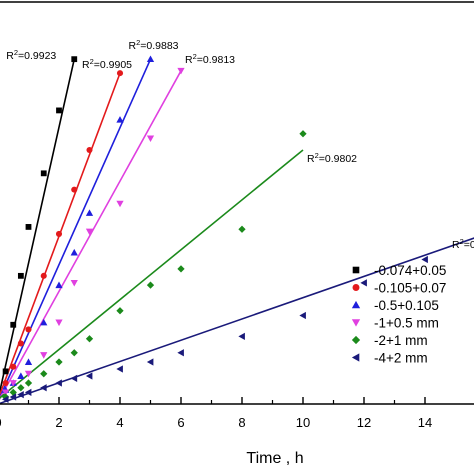 This screenshot has width=474, height=474. Describe the element at coordinates (303, 422) in the screenshot. I see `x-tick-label: 10` at that location.